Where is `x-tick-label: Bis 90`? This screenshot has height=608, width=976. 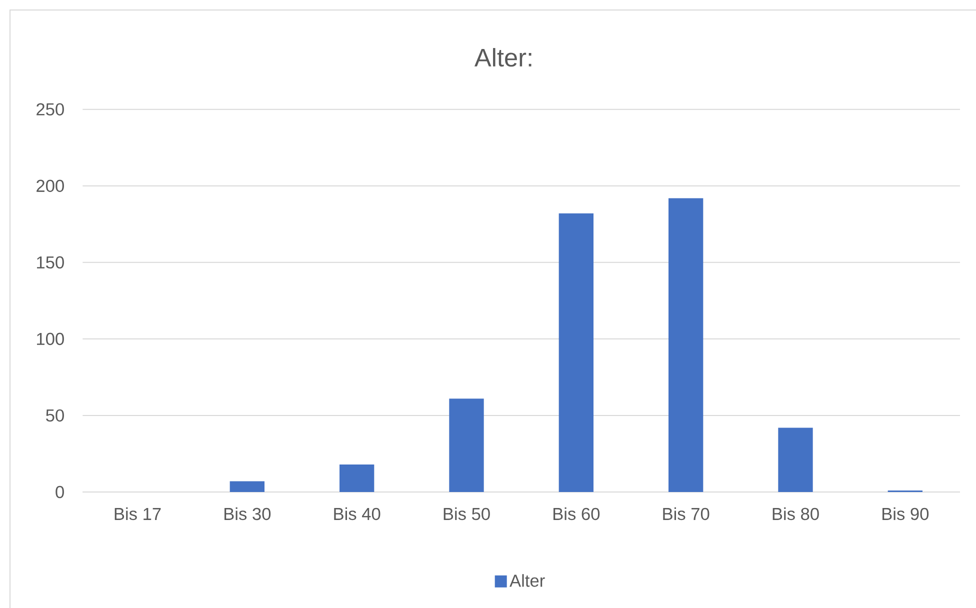
x-tick-label: Bis 90 is located at coordinates (905, 513).